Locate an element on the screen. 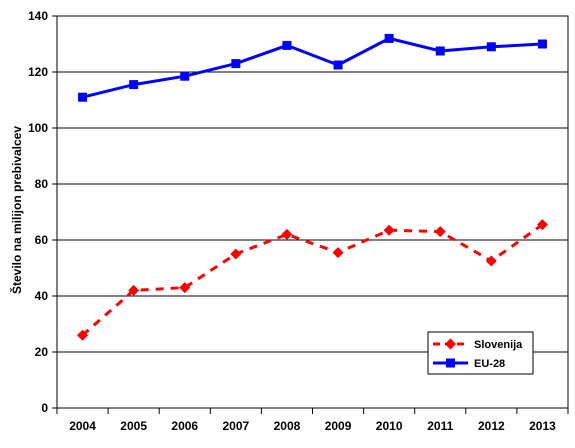  legend-box is located at coordinates (480, 353).